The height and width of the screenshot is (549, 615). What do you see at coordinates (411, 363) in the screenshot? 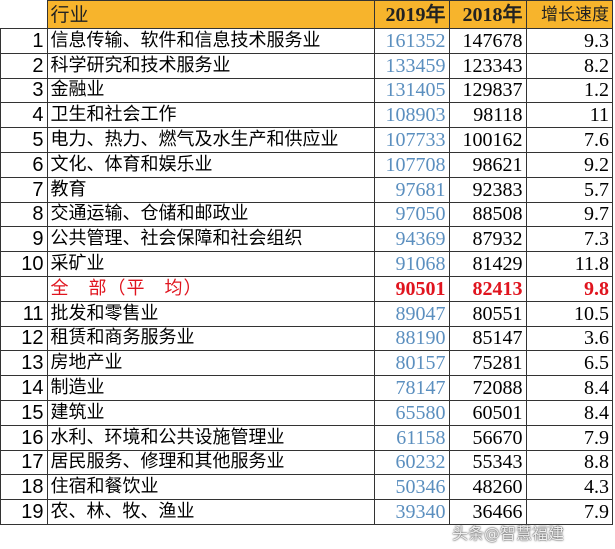
I see `cell-y2019: 80157` at bounding box center [411, 363].